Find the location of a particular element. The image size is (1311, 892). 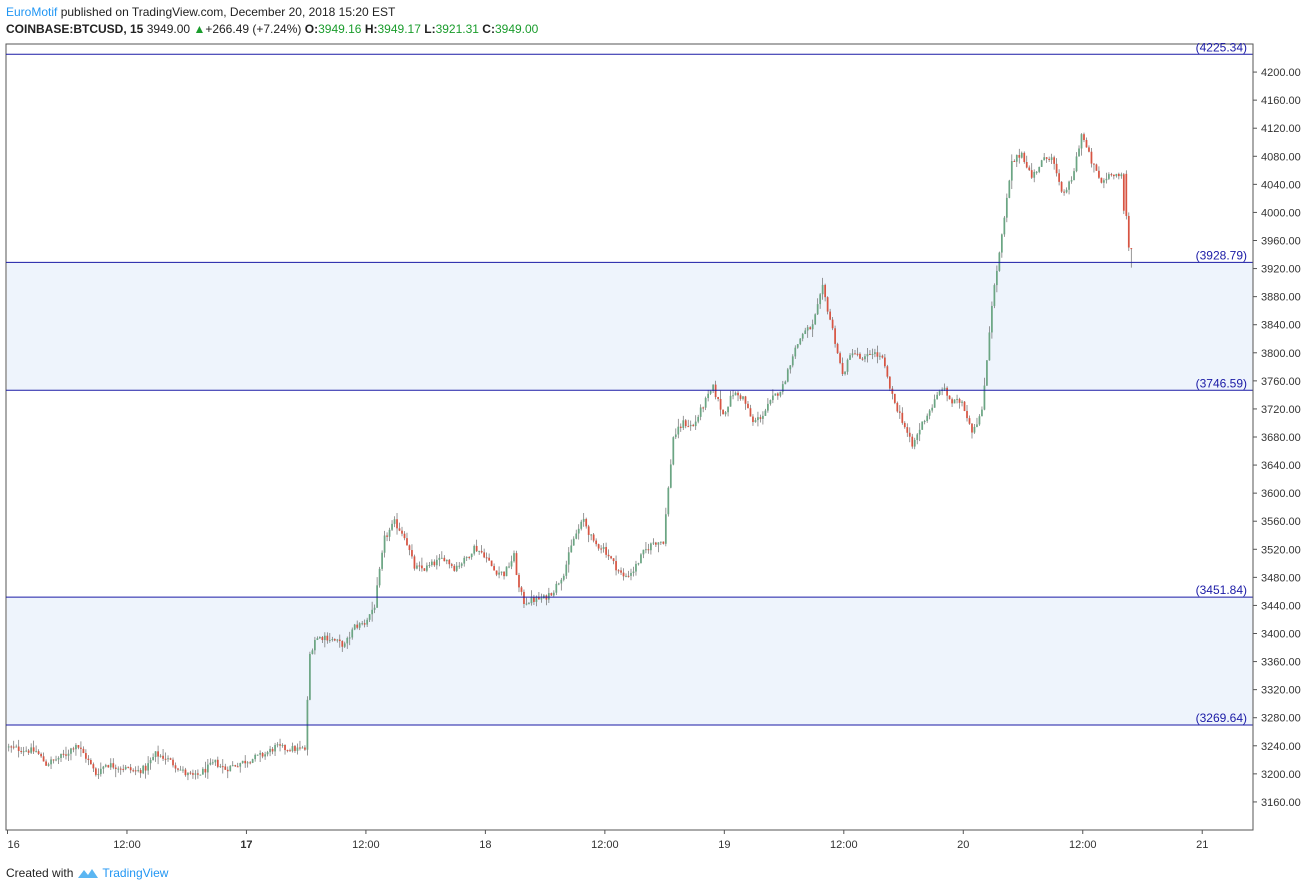

y-tick-label: 3360.00 is located at coordinates (1281, 663).